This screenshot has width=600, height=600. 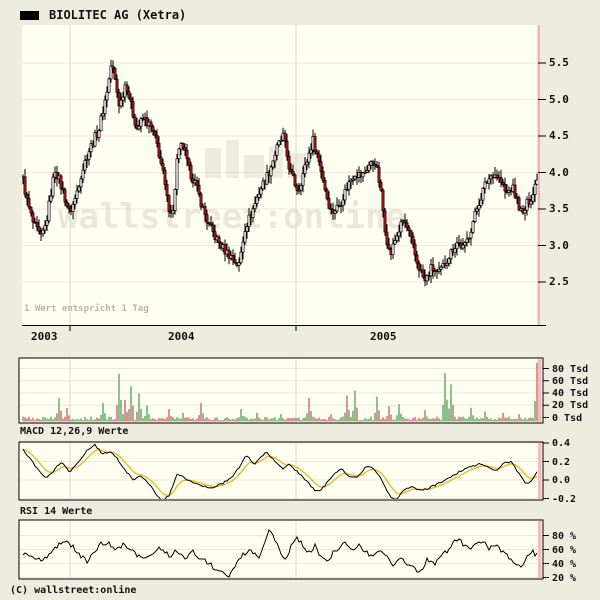 I want to click on macd-axis-label: 0.4, so click(x=561, y=443).